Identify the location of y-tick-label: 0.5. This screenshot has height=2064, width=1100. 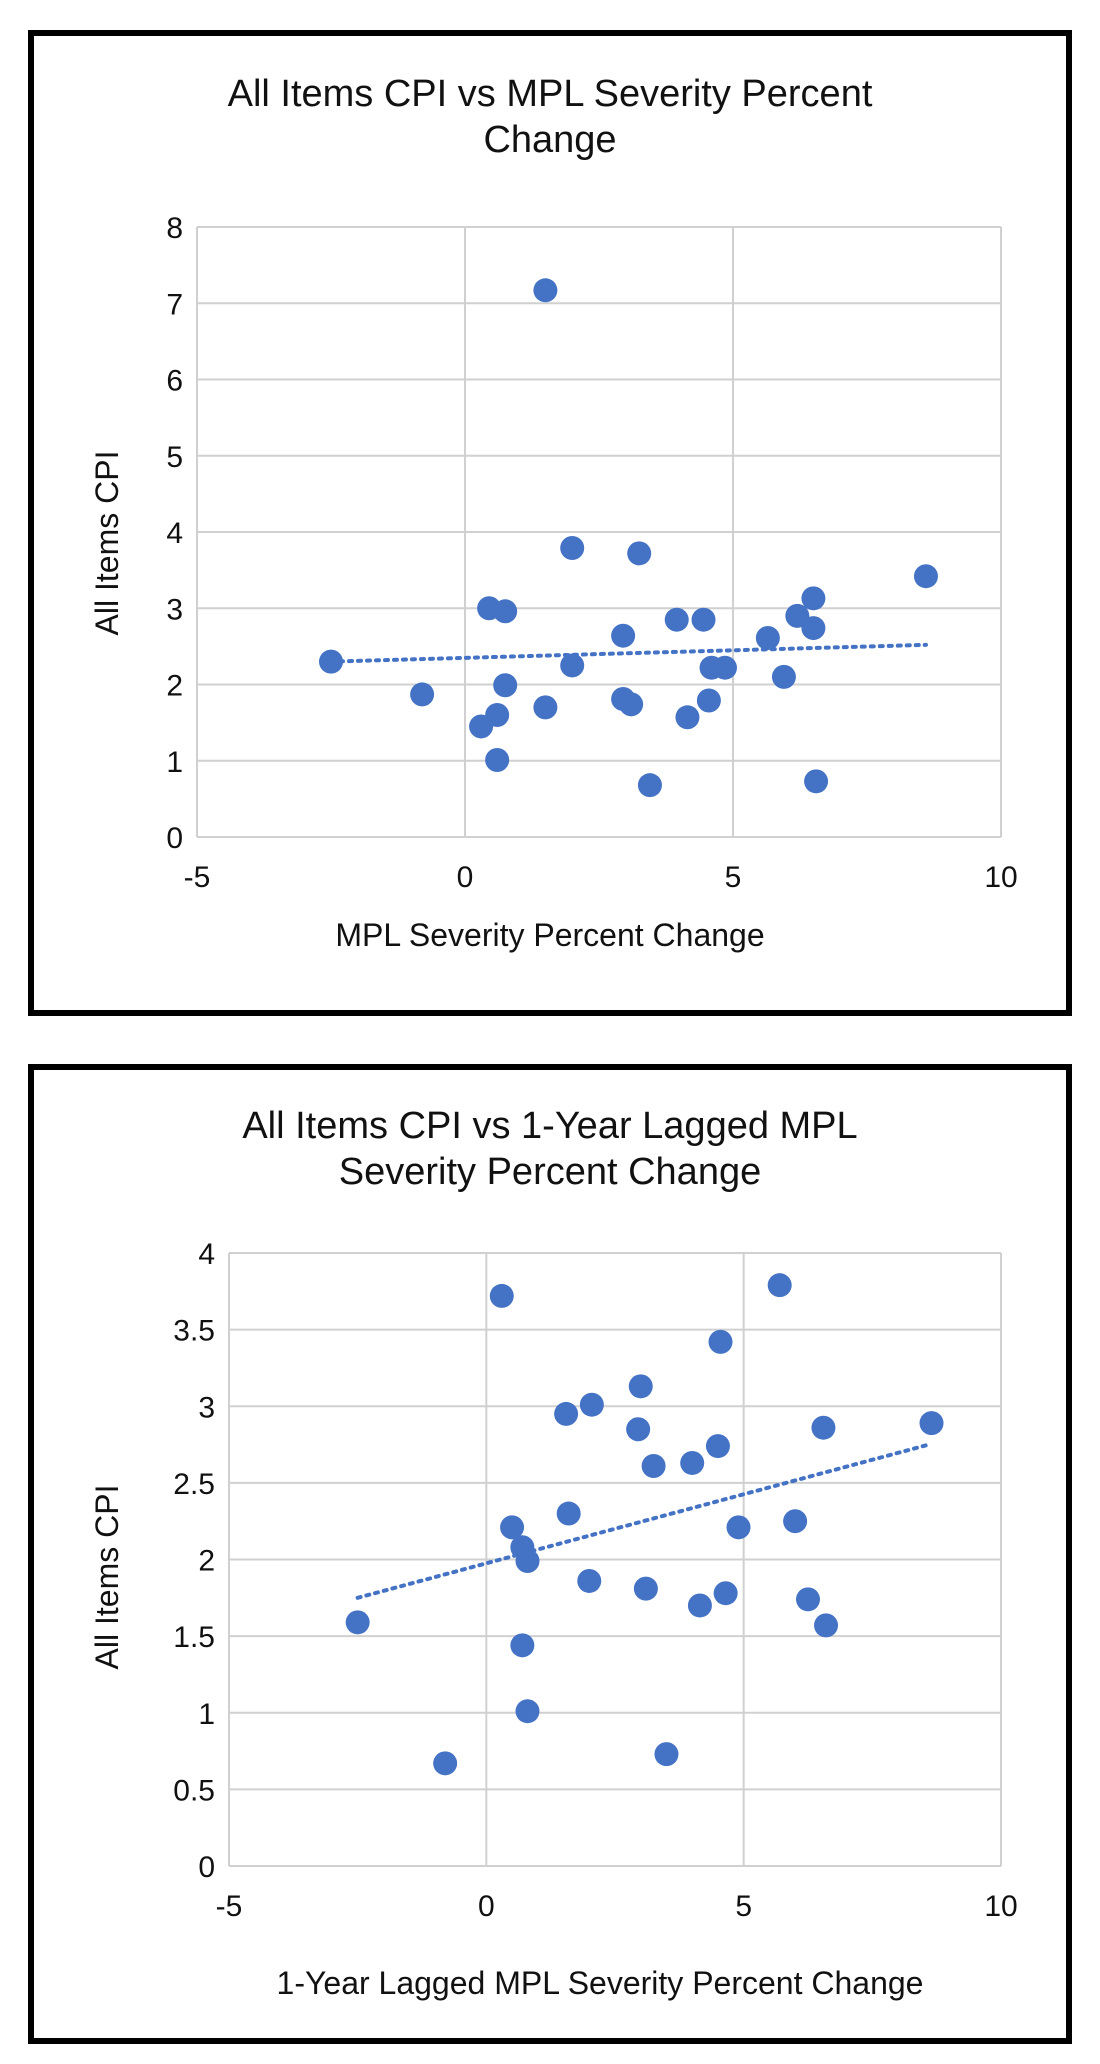
(194, 1790).